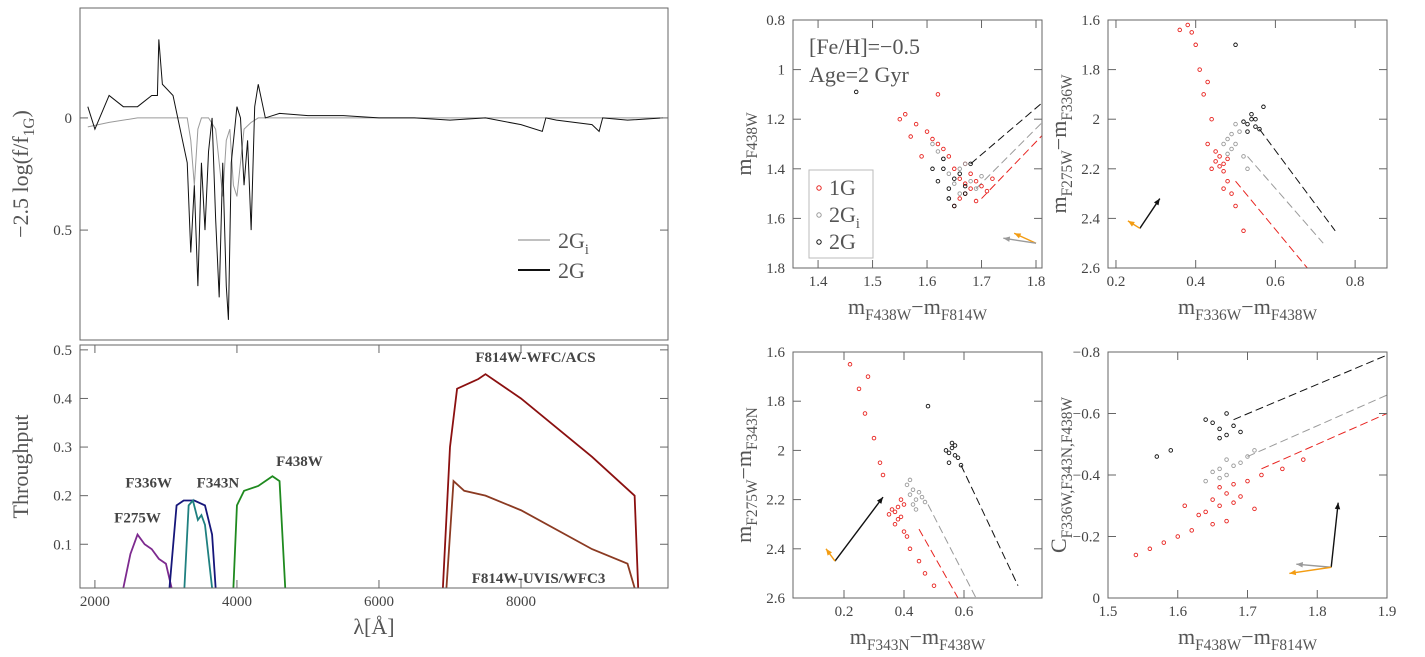 Image resolution: width=1425 pixels, height=657 pixels. I want to click on legend-marker, so click(819, 242).